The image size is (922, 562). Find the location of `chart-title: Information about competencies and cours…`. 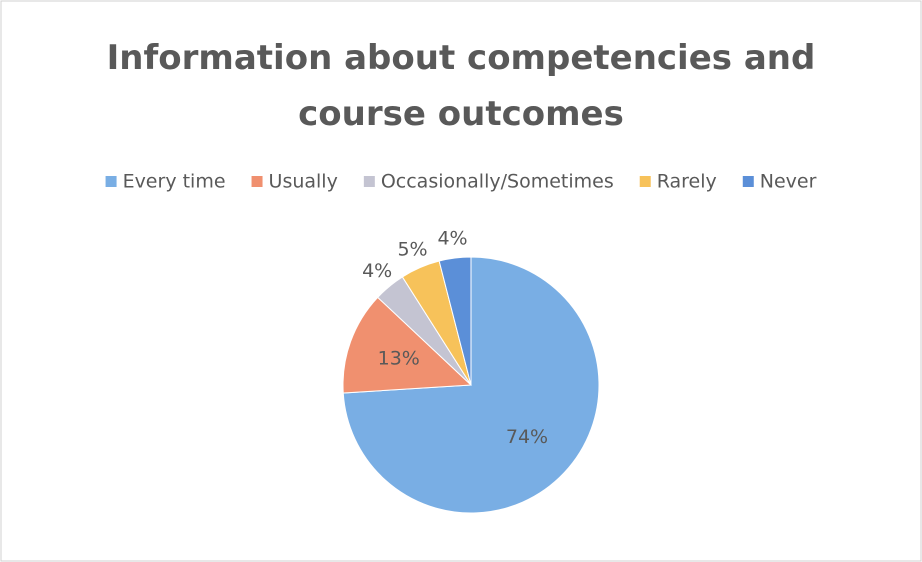

chart-title: Information about competencies and cours… is located at coordinates (461, 86).